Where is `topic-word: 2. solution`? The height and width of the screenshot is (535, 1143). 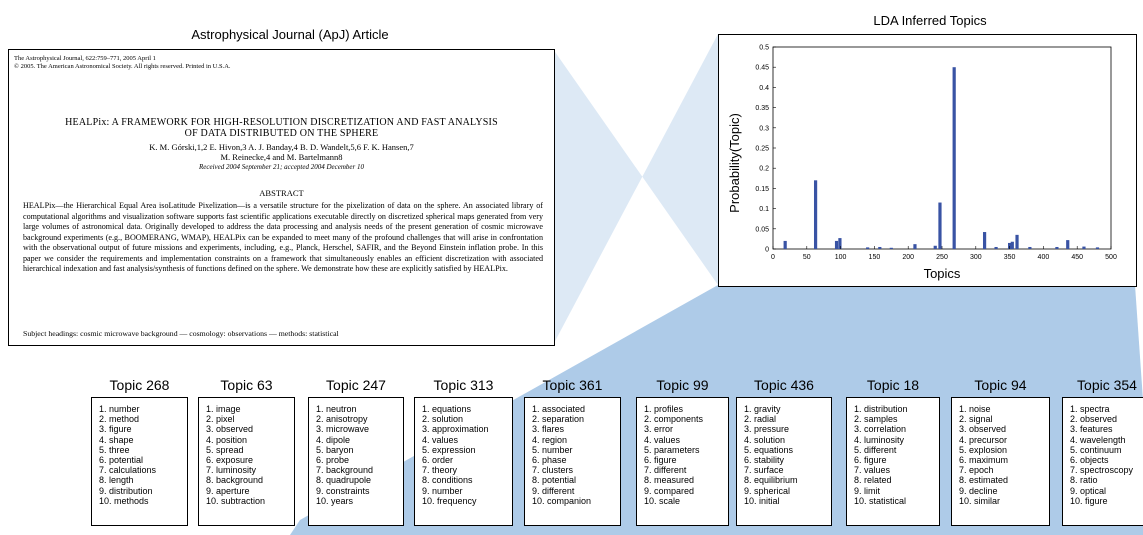 topic-word: 2. solution is located at coordinates (443, 419).